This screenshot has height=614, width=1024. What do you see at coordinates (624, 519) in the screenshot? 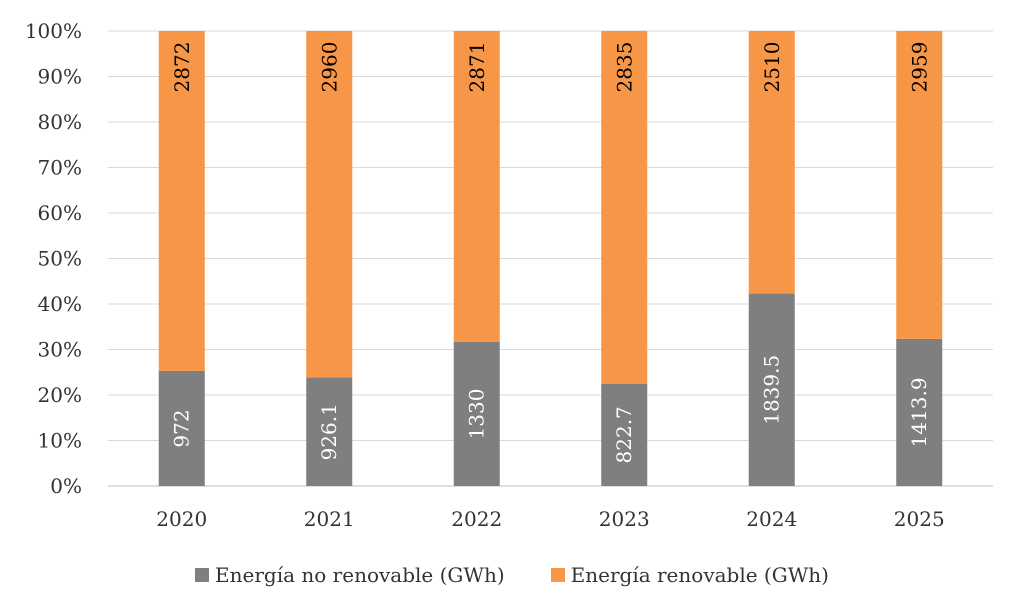
I see `x-tick-label: 2023` at bounding box center [624, 519].